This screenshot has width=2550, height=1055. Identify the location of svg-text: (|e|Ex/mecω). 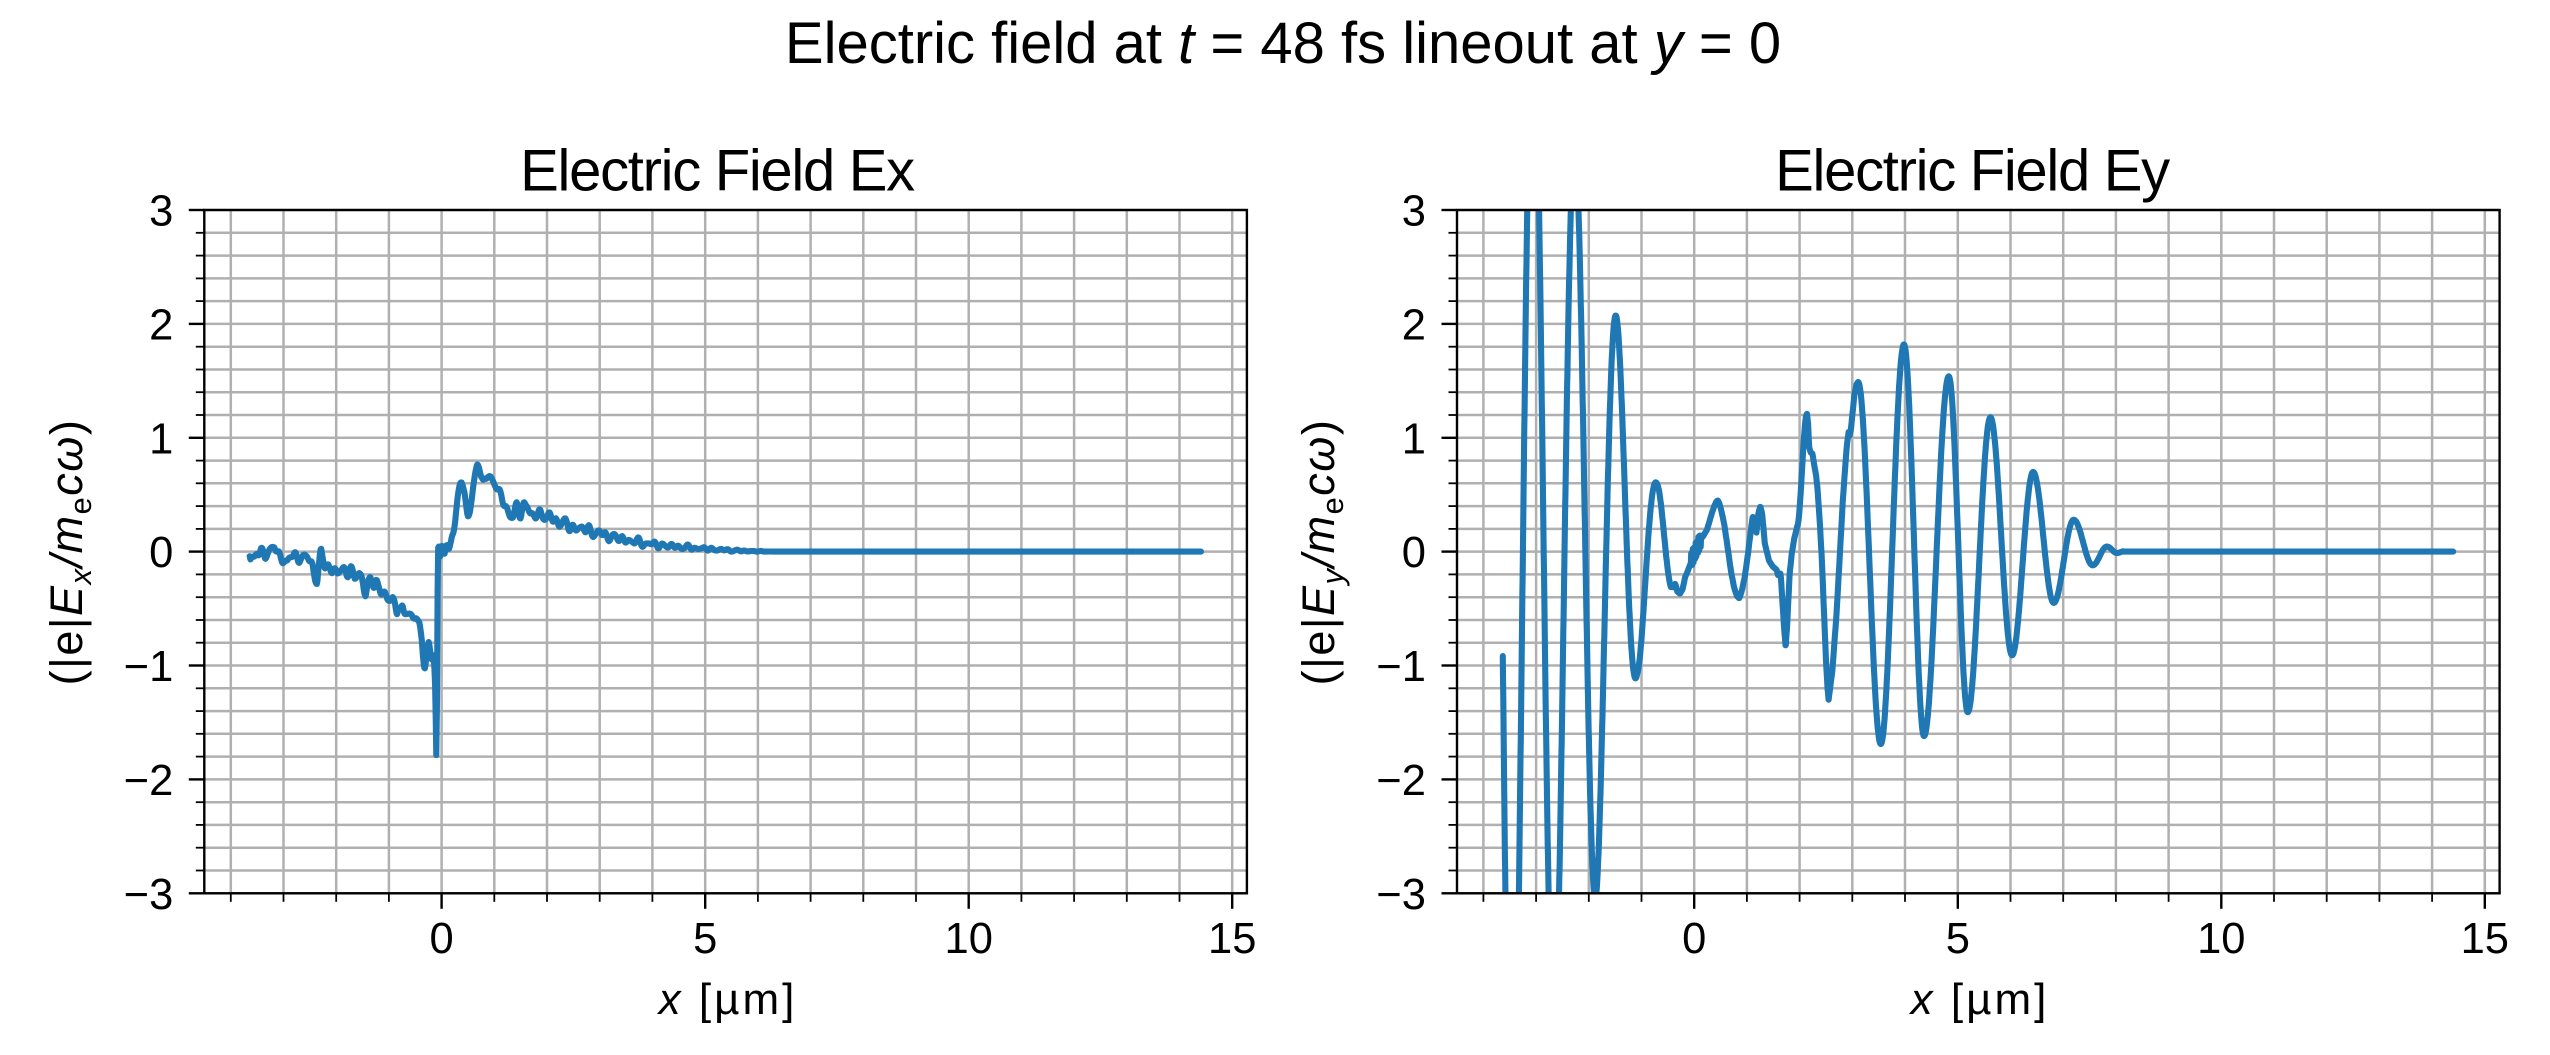
(69, 552).